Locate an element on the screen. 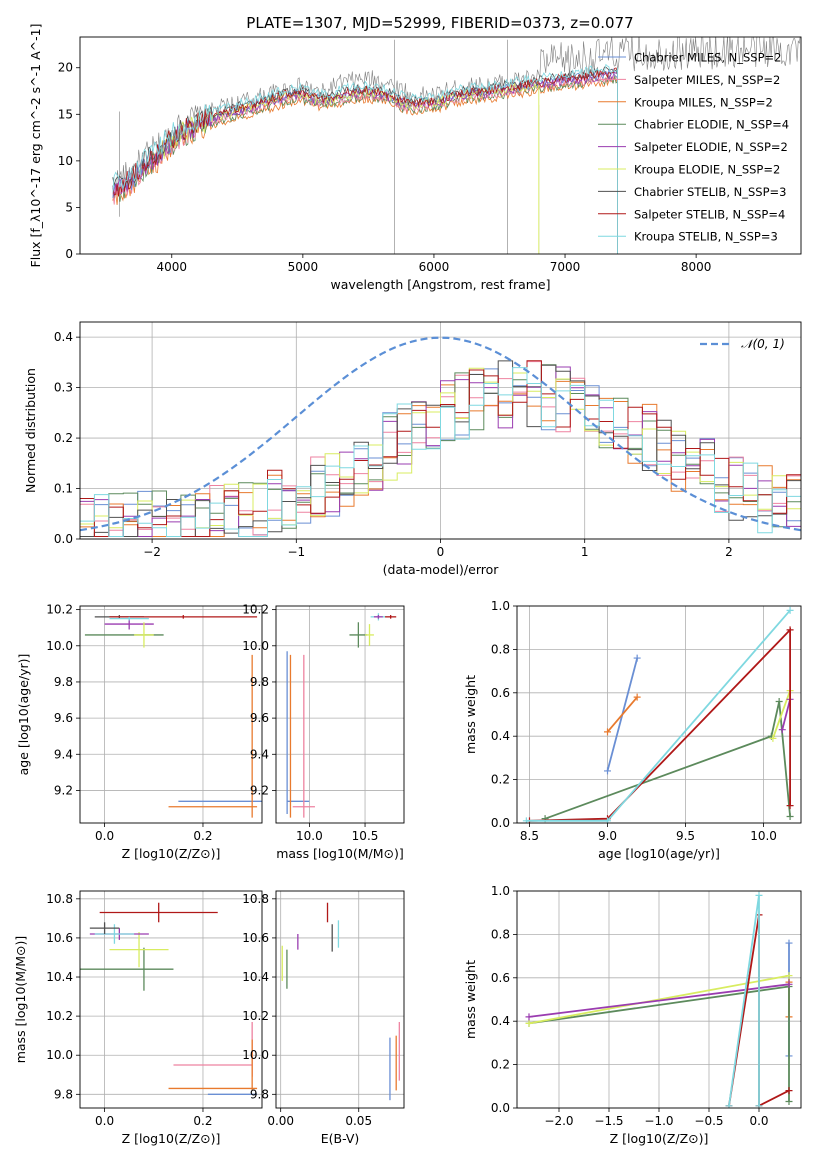 This screenshot has height=1170, width=819. errorbar-chabrier_stelib is located at coordinates (104, 928).